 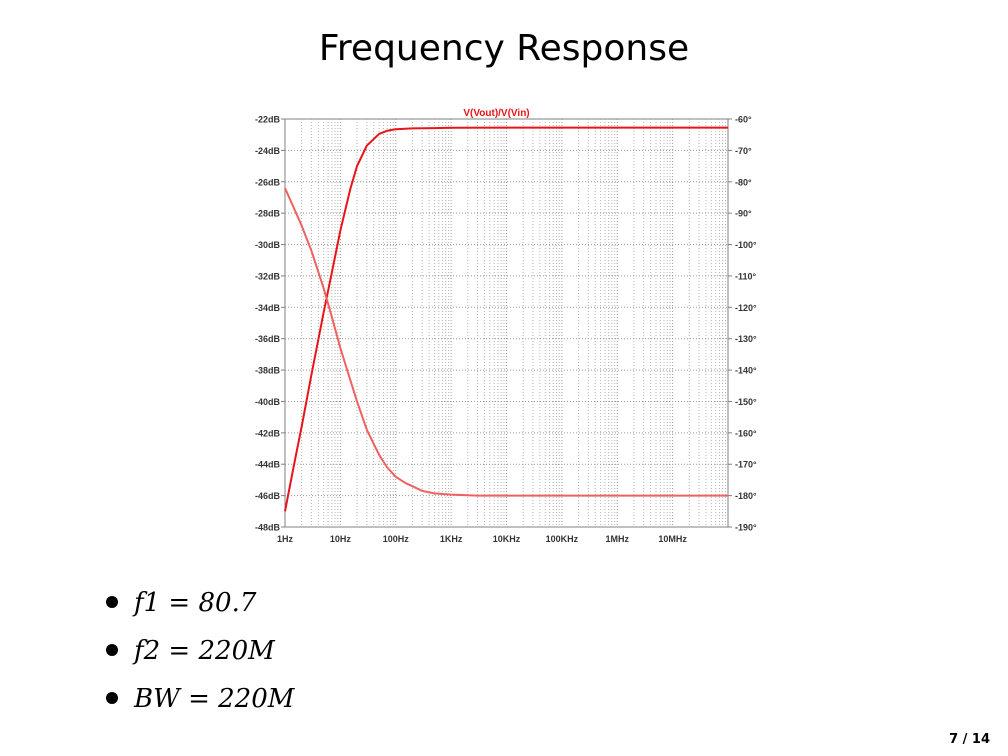 I want to click on y-left-tick-label: -28dB, so click(x=268, y=214).